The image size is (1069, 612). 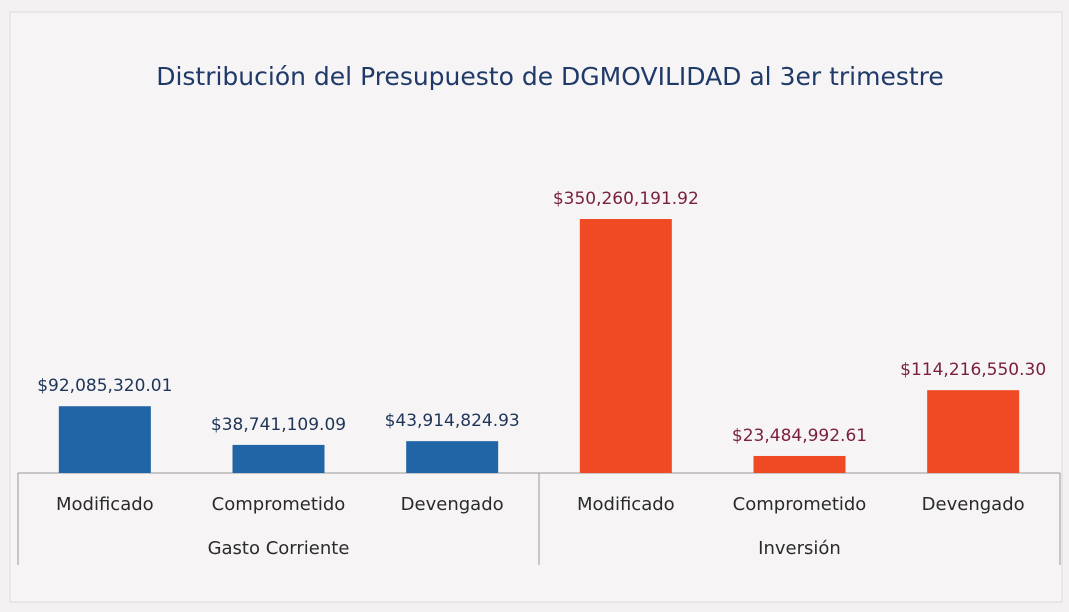 I want to click on group-label: Inversión, so click(x=799, y=548).